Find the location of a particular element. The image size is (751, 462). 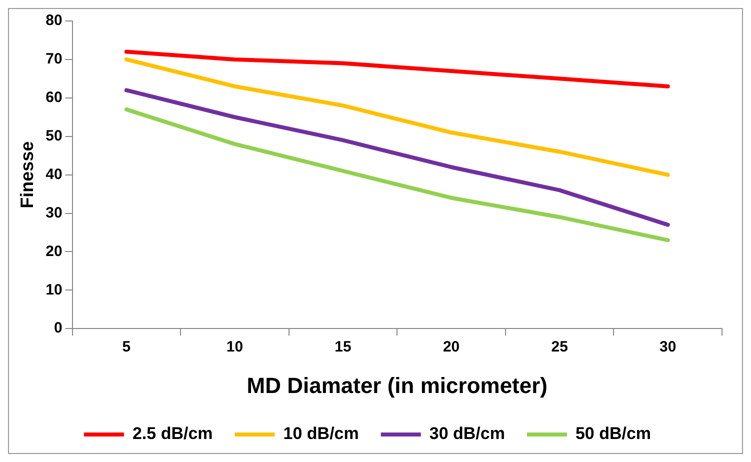

x-tick-label: 5 is located at coordinates (126, 347).